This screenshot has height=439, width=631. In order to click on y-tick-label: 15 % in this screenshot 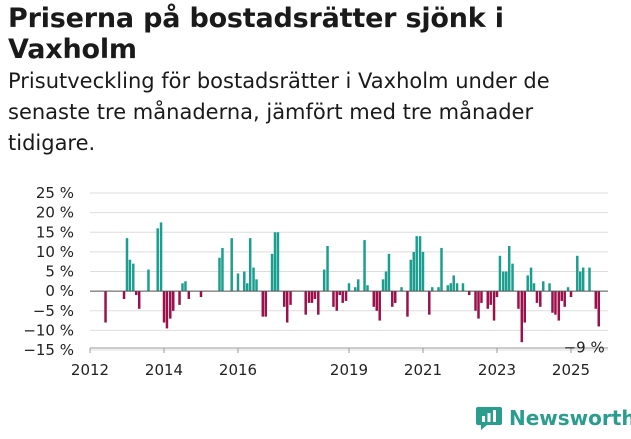, I will do `click(55, 232)`.